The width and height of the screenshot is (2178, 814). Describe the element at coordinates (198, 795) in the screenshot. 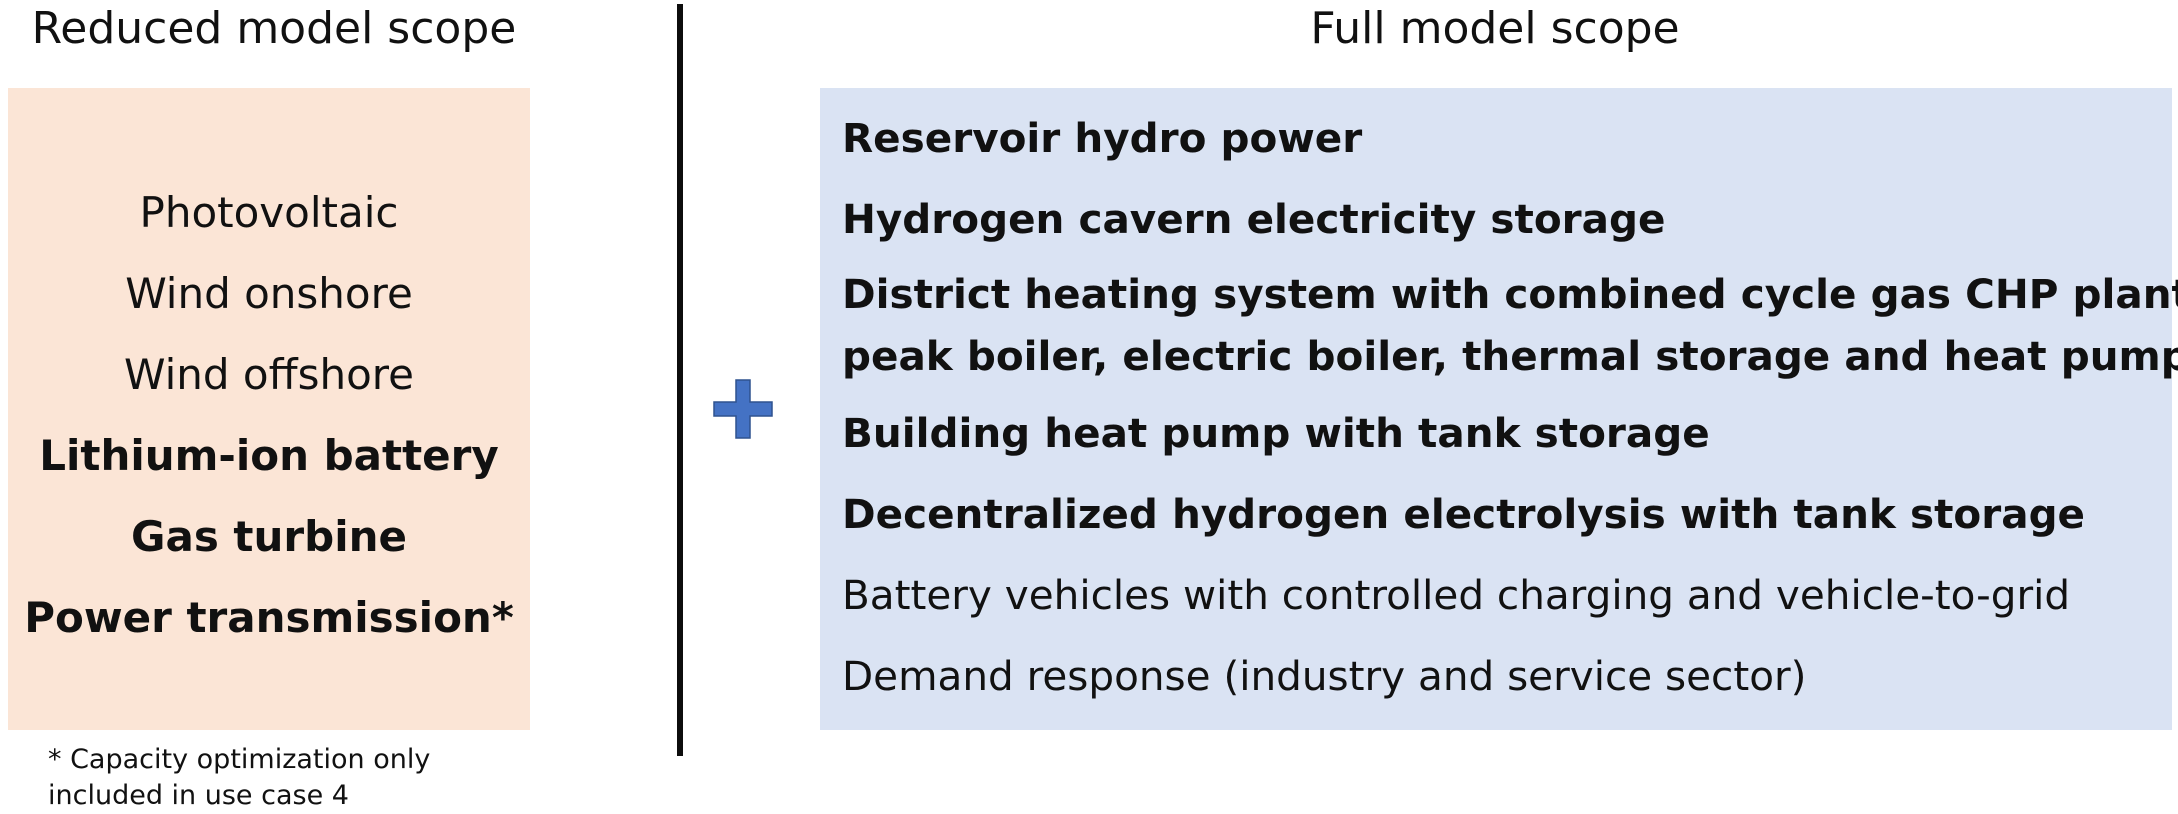

I see `footnote-line-2: included in use case 4` at that location.